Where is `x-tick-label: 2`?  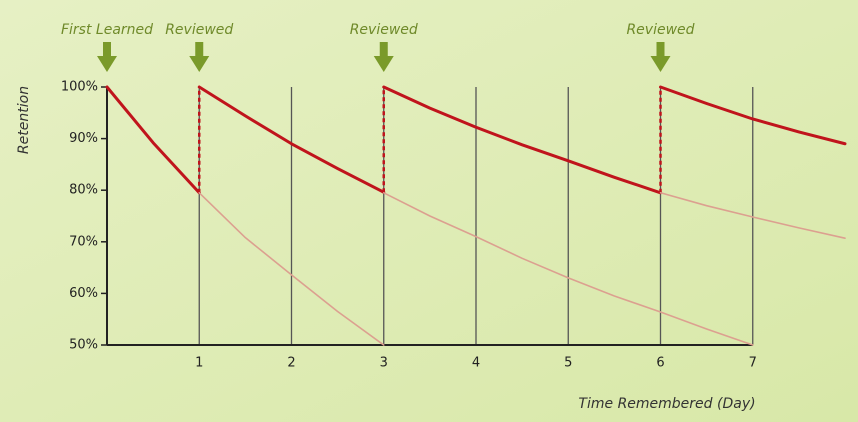 x-tick-label: 2 is located at coordinates (291, 363).